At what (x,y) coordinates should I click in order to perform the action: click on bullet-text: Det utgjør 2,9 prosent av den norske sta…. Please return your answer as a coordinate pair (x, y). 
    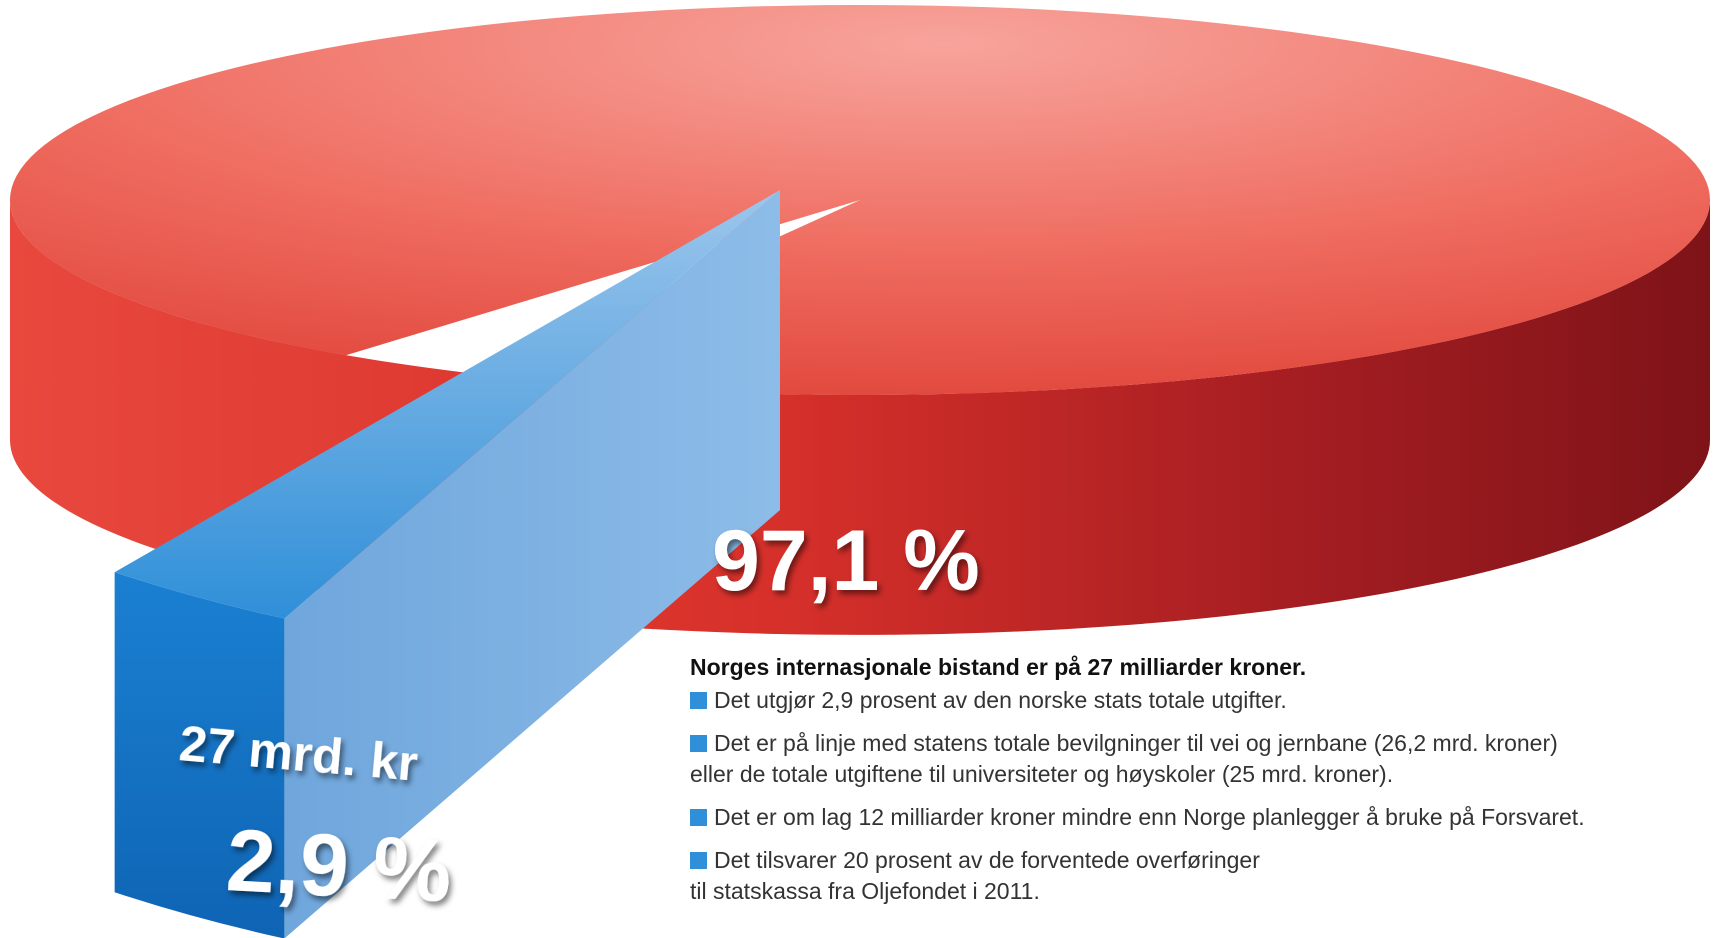
    Looking at the image, I should click on (1000, 700).